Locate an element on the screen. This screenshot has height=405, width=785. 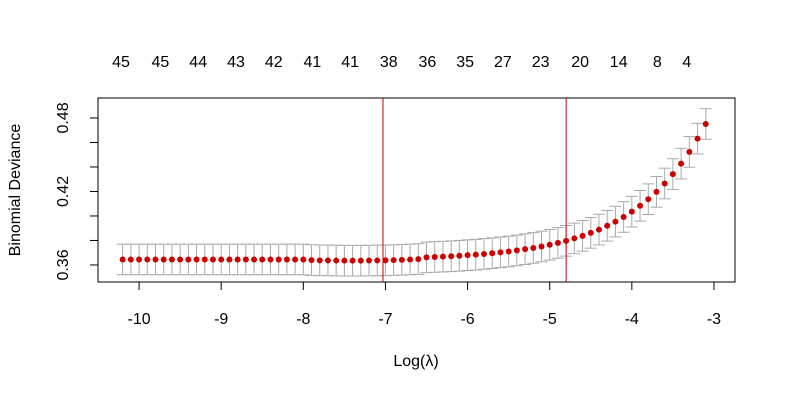
top-axis-label: 44 is located at coordinates (198, 62).